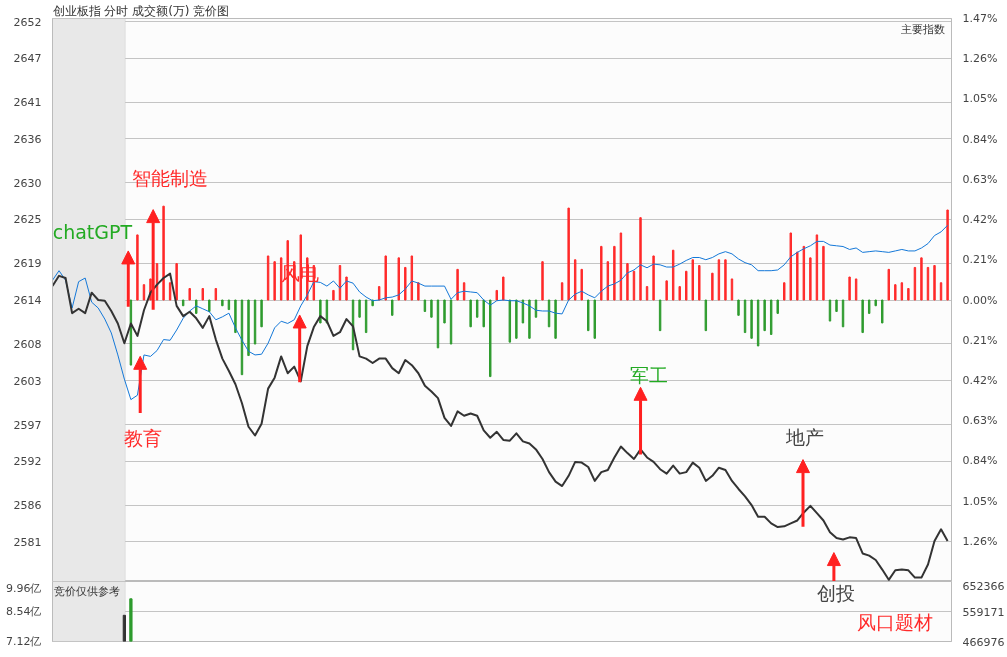 The height and width of the screenshot is (657, 1007). Describe the element at coordinates (980, 300) in the screenshot. I see `y2-tick-label: 0.00%` at that location.